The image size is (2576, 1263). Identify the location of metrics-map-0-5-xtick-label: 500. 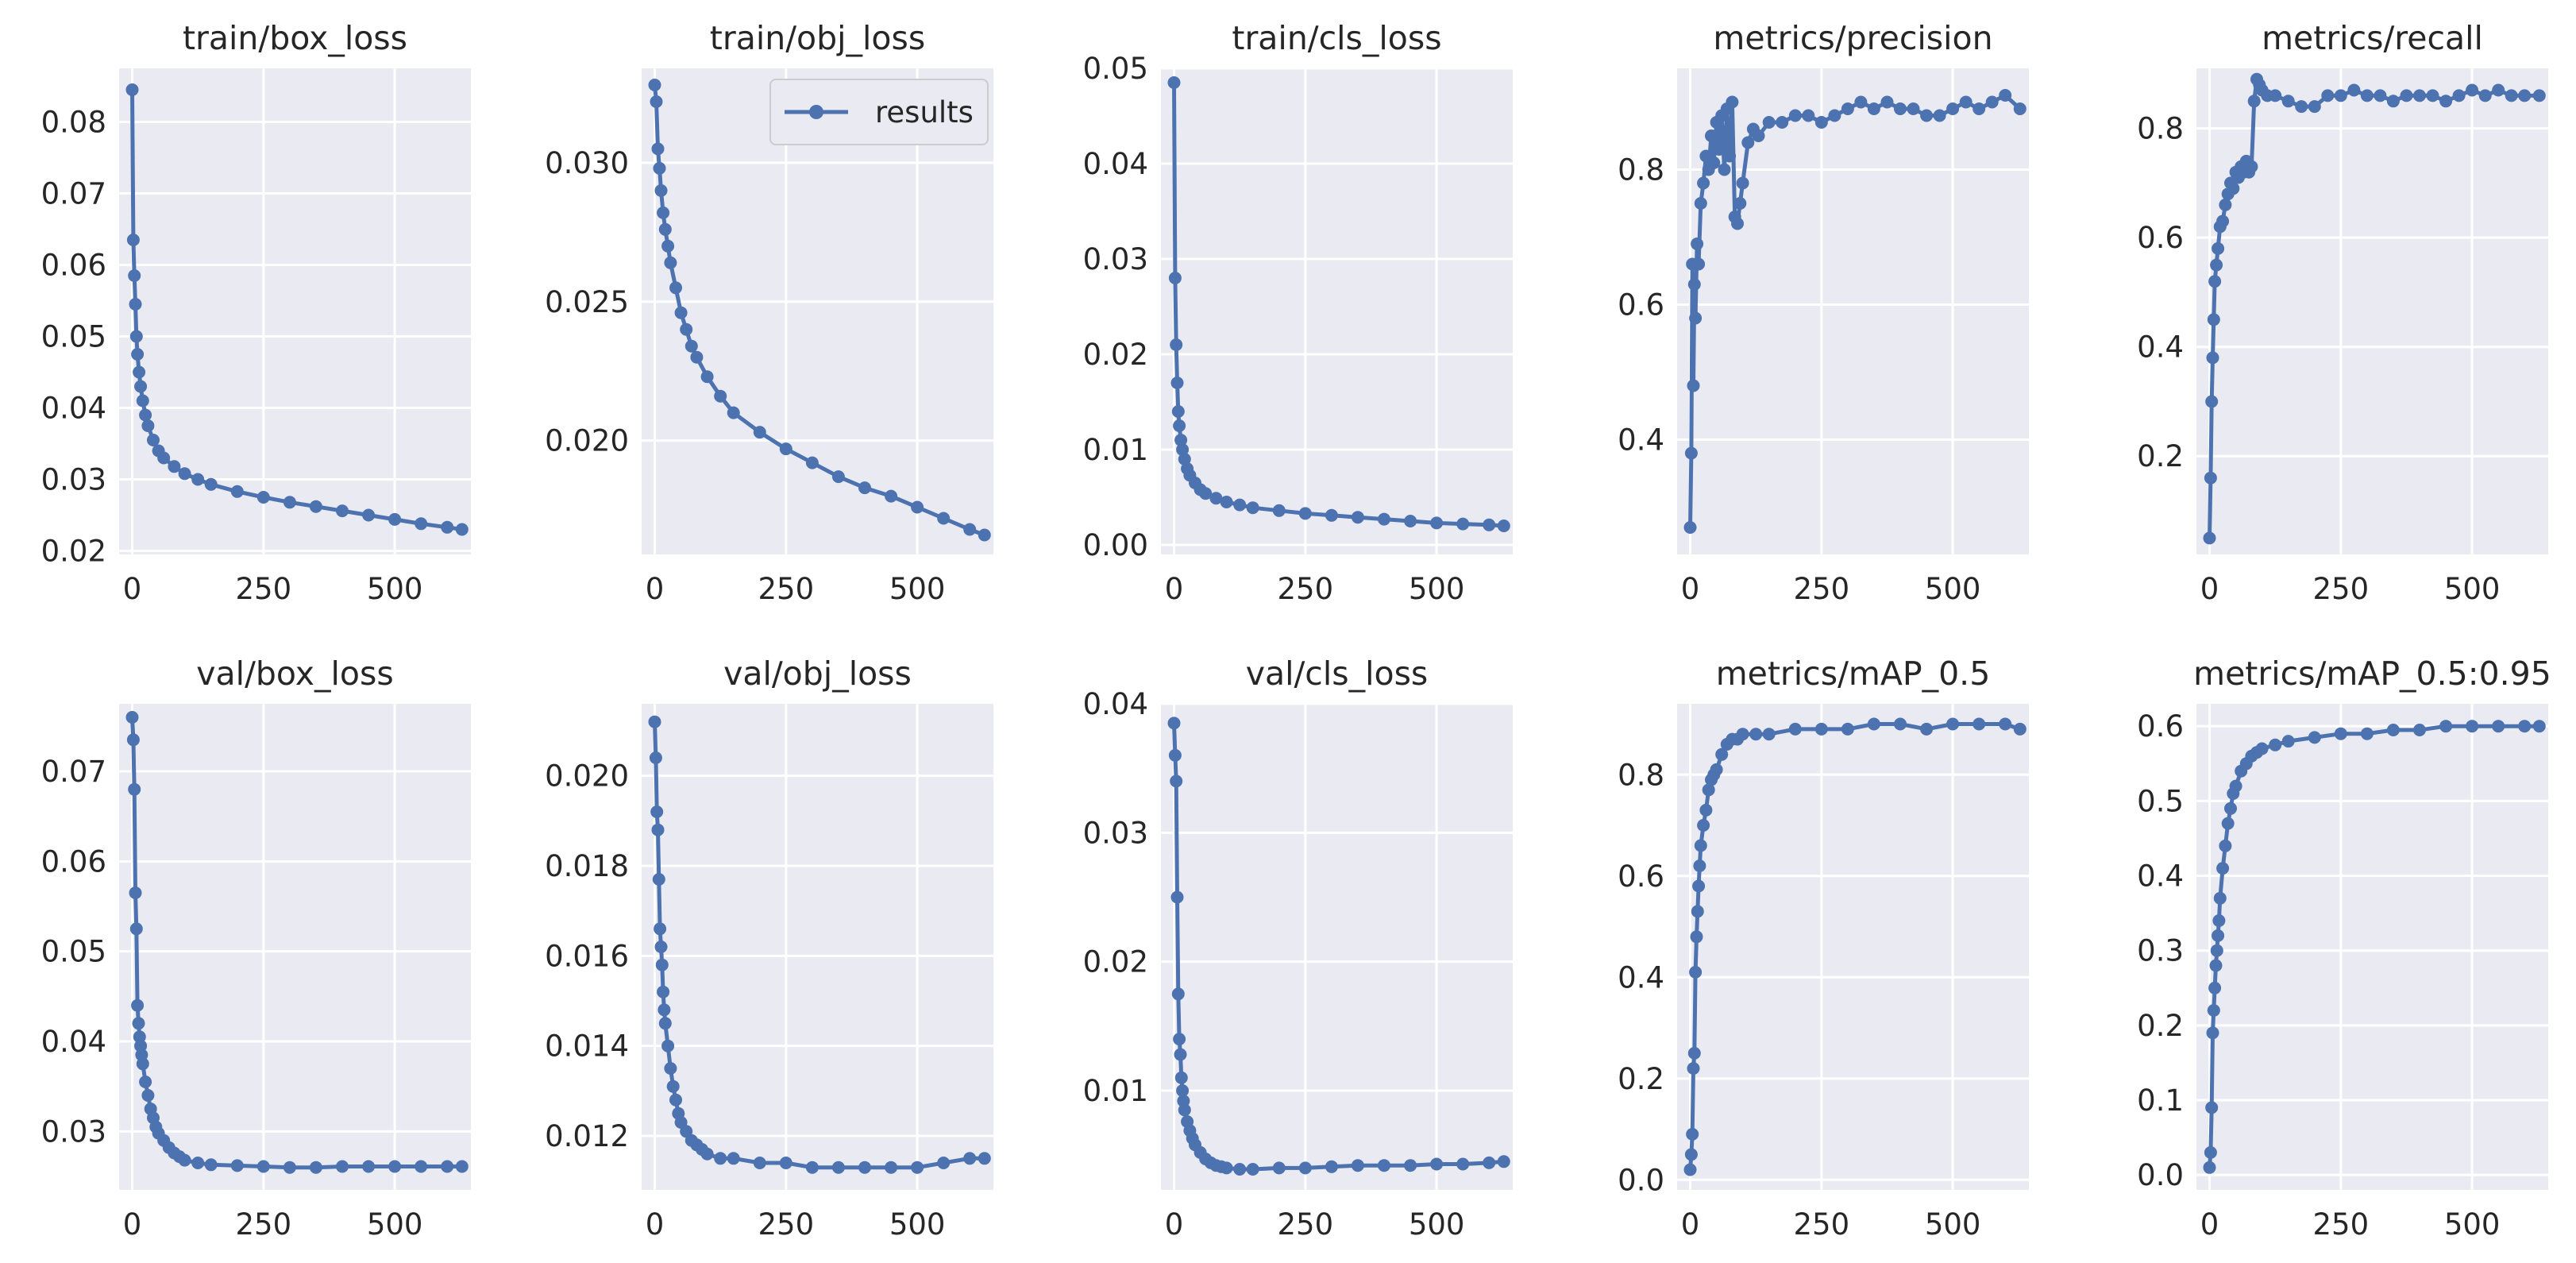
(1953, 1225).